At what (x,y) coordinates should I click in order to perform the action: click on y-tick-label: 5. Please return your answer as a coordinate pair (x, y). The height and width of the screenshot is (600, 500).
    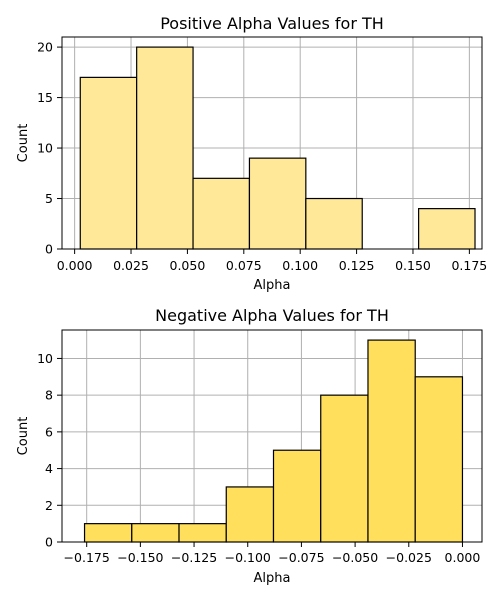
    Looking at the image, I should click on (49, 198).